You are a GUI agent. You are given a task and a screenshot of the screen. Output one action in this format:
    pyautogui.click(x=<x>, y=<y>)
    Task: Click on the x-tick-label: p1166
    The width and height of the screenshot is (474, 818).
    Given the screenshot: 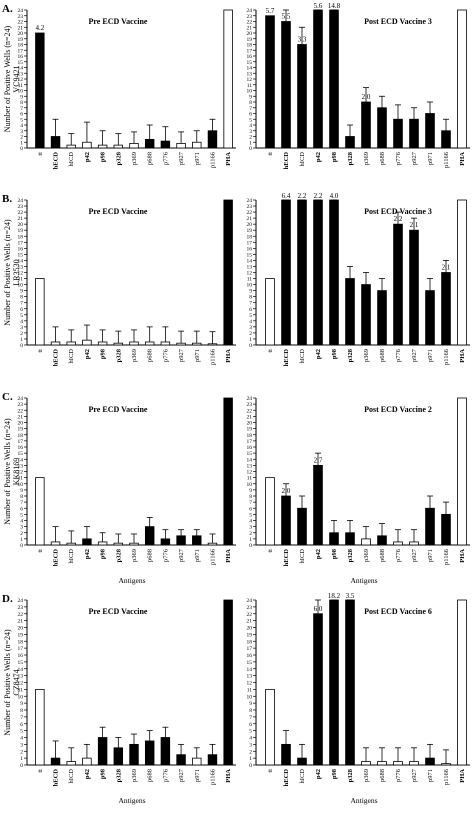 What is the action you would take?
    pyautogui.click(x=446, y=776)
    